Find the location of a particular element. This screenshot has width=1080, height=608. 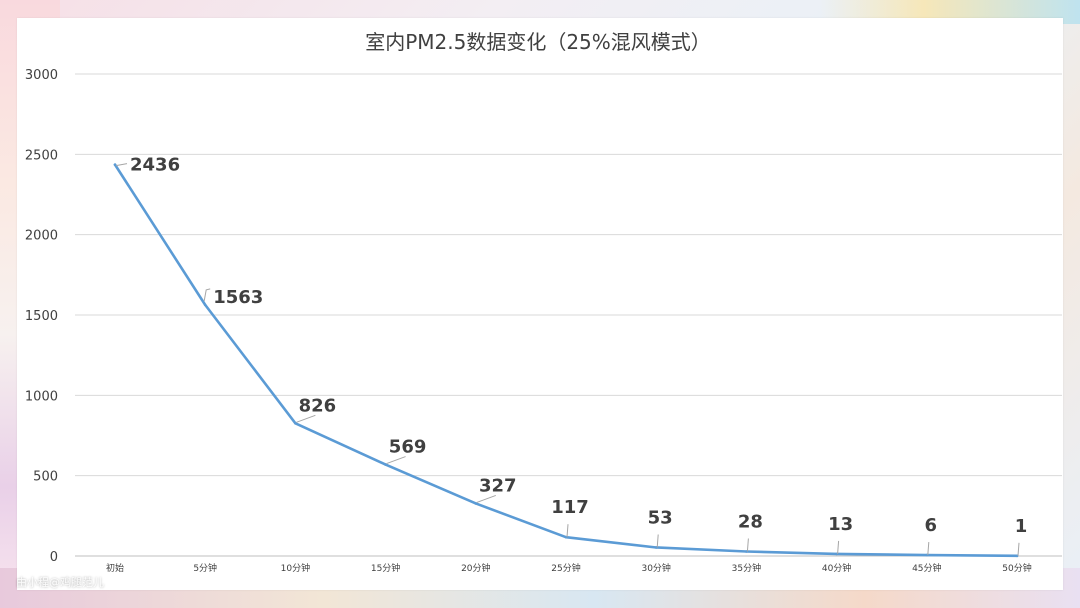

data-label: 2436 is located at coordinates (155, 165).